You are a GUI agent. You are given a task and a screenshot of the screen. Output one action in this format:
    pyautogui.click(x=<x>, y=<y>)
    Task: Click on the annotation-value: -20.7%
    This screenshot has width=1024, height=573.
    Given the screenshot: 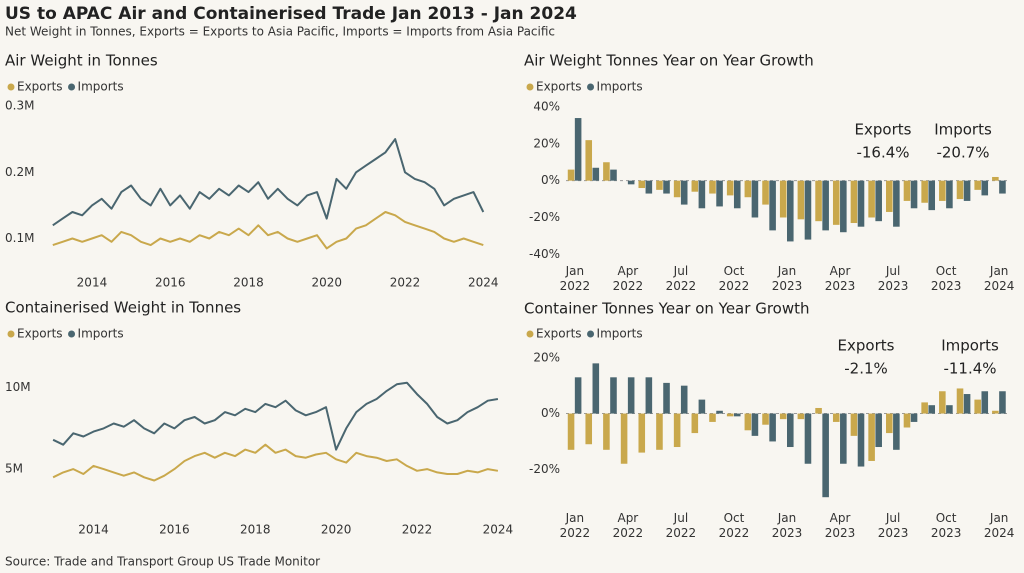 What is the action you would take?
    pyautogui.click(x=962, y=153)
    